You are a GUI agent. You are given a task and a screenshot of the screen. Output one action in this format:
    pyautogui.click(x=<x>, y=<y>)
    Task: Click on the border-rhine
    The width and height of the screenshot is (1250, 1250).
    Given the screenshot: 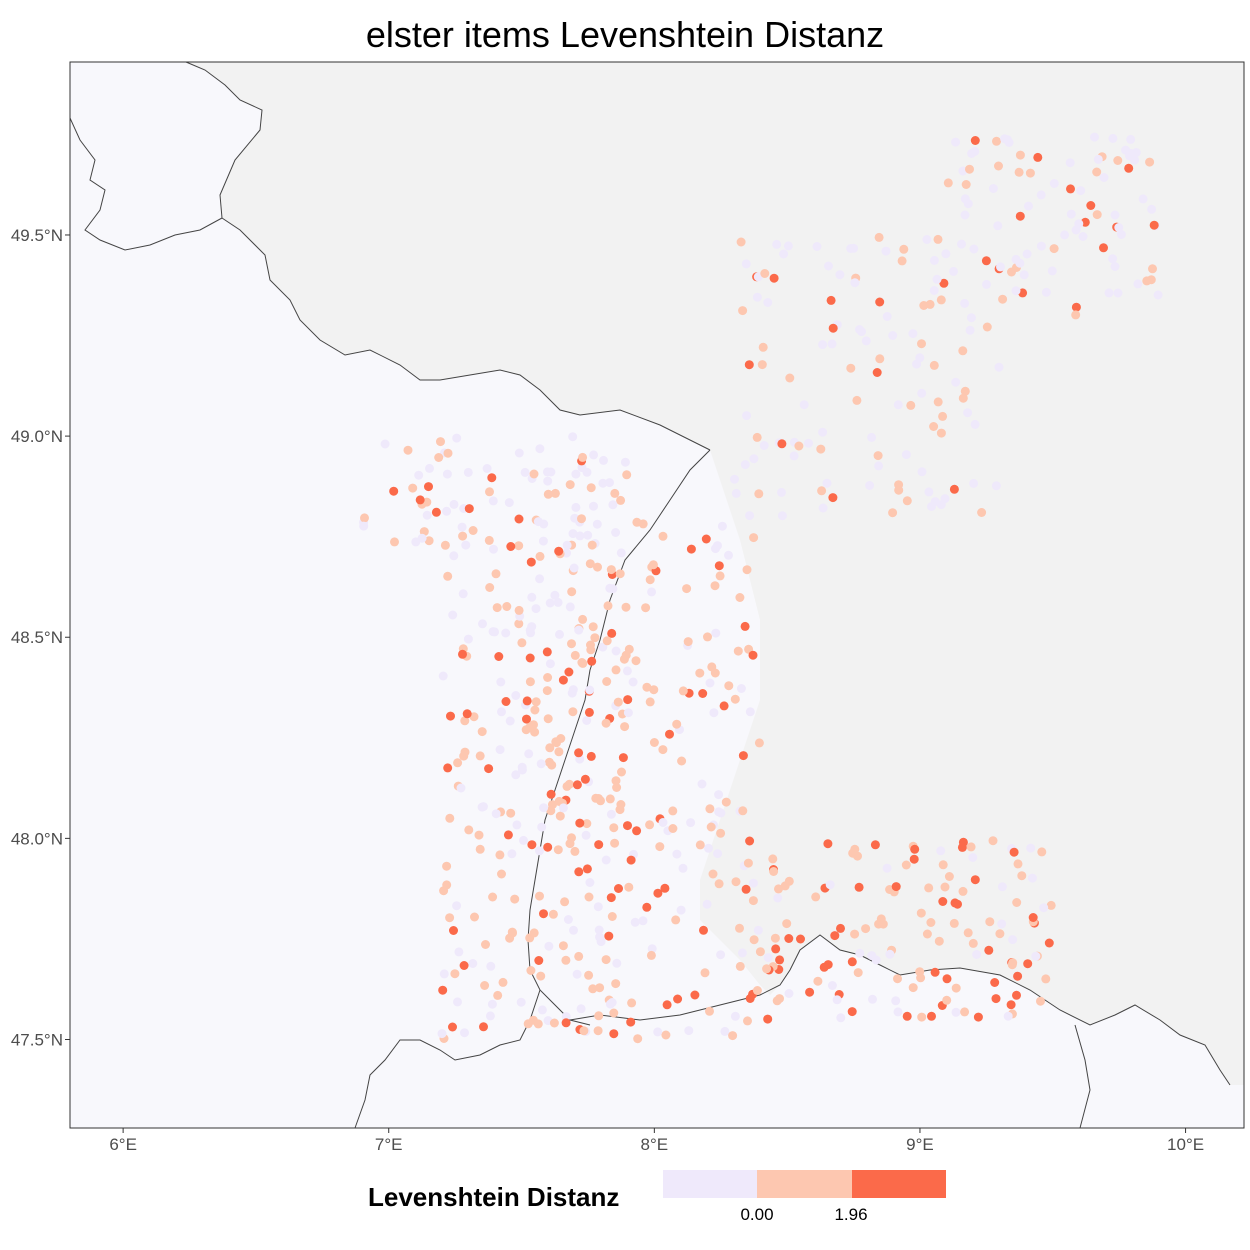 What is the action you would take?
    pyautogui.click(x=619, y=737)
    